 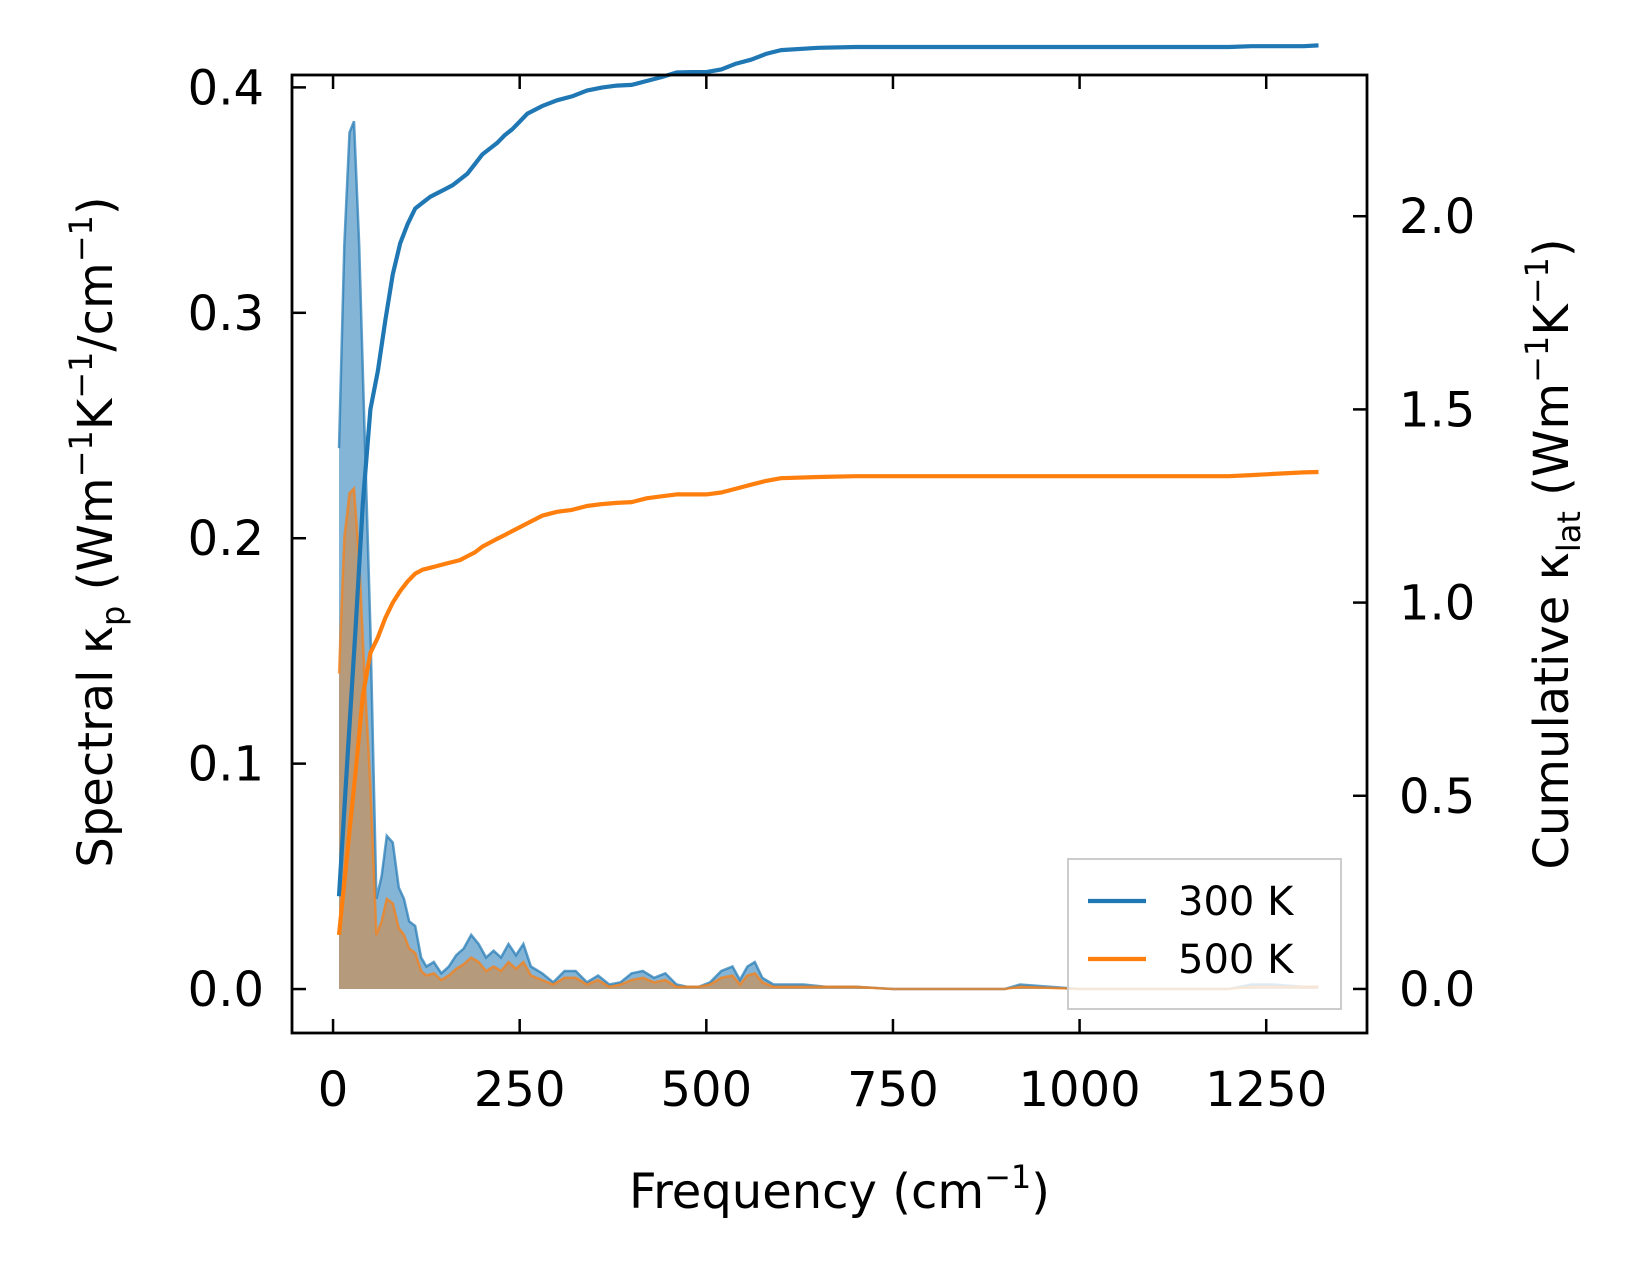 What do you see at coordinates (226, 539) in the screenshot?
I see `y-left-tick-label: 0.2` at bounding box center [226, 539].